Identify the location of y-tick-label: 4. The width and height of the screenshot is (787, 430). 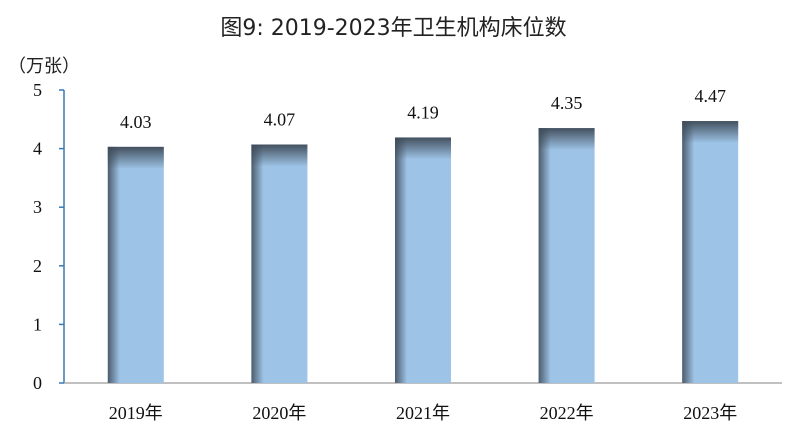
(37, 149).